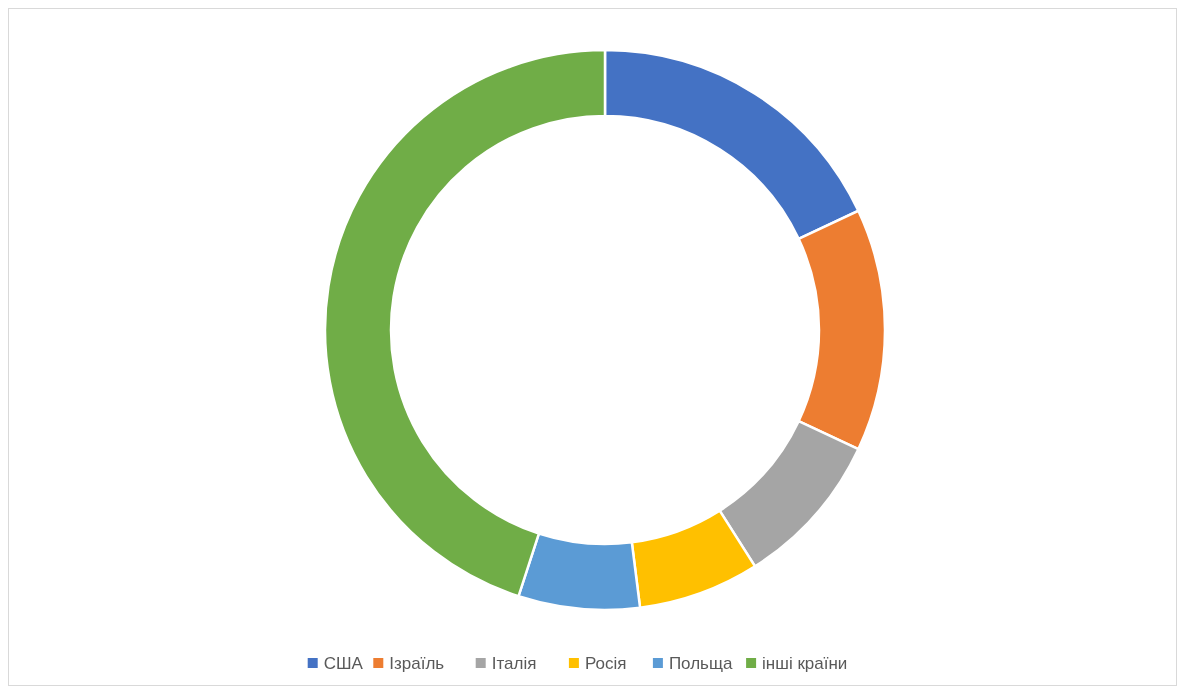  Describe the element at coordinates (805, 663) in the screenshot. I see `legend-label: інші країни` at that location.